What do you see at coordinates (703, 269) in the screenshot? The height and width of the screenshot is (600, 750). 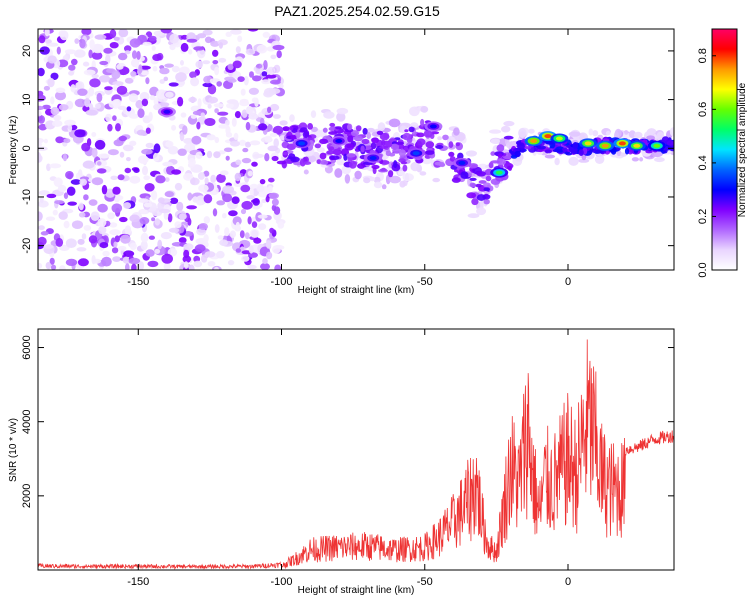 I see `colorbar-tick-label: 0.0` at bounding box center [703, 269].